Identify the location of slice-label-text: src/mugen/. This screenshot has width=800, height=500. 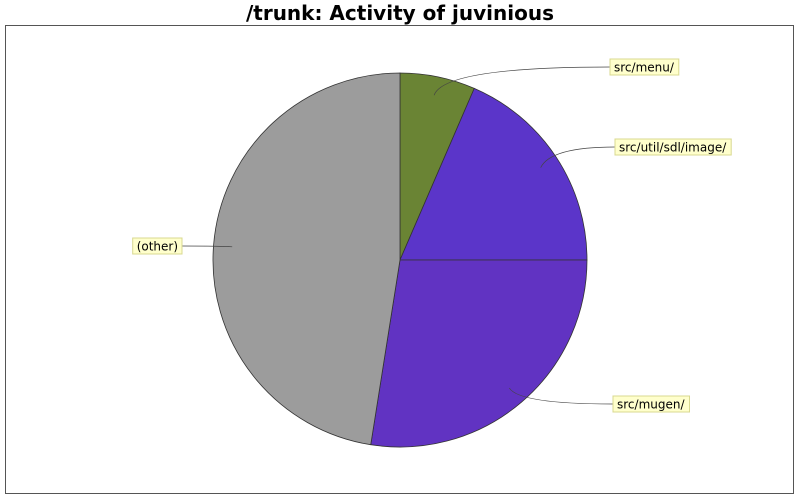
(651, 405).